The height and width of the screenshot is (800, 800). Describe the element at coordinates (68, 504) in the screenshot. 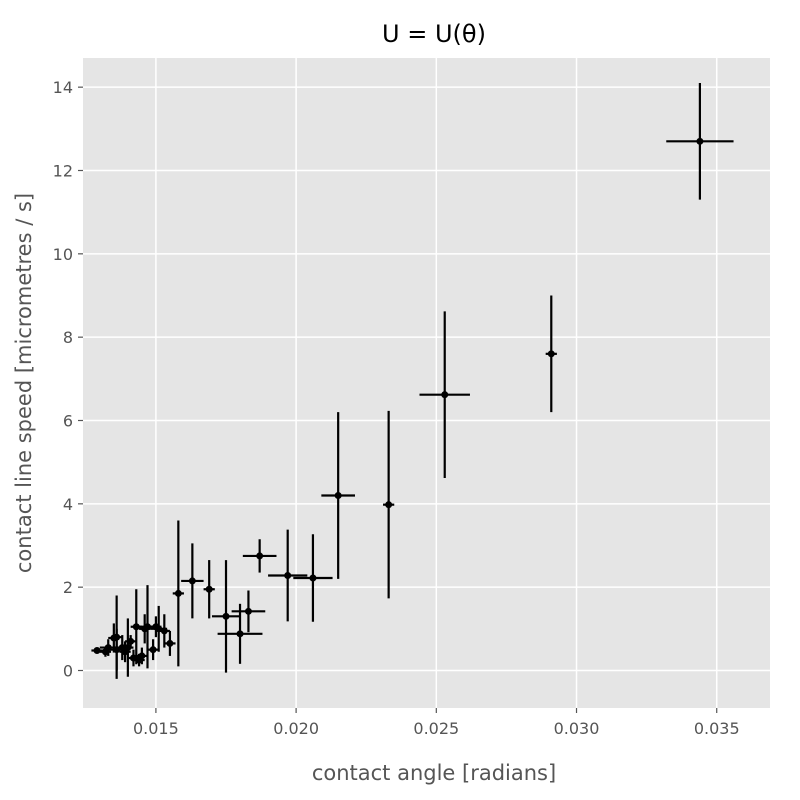

I see `y-tick-label: 4` at that location.